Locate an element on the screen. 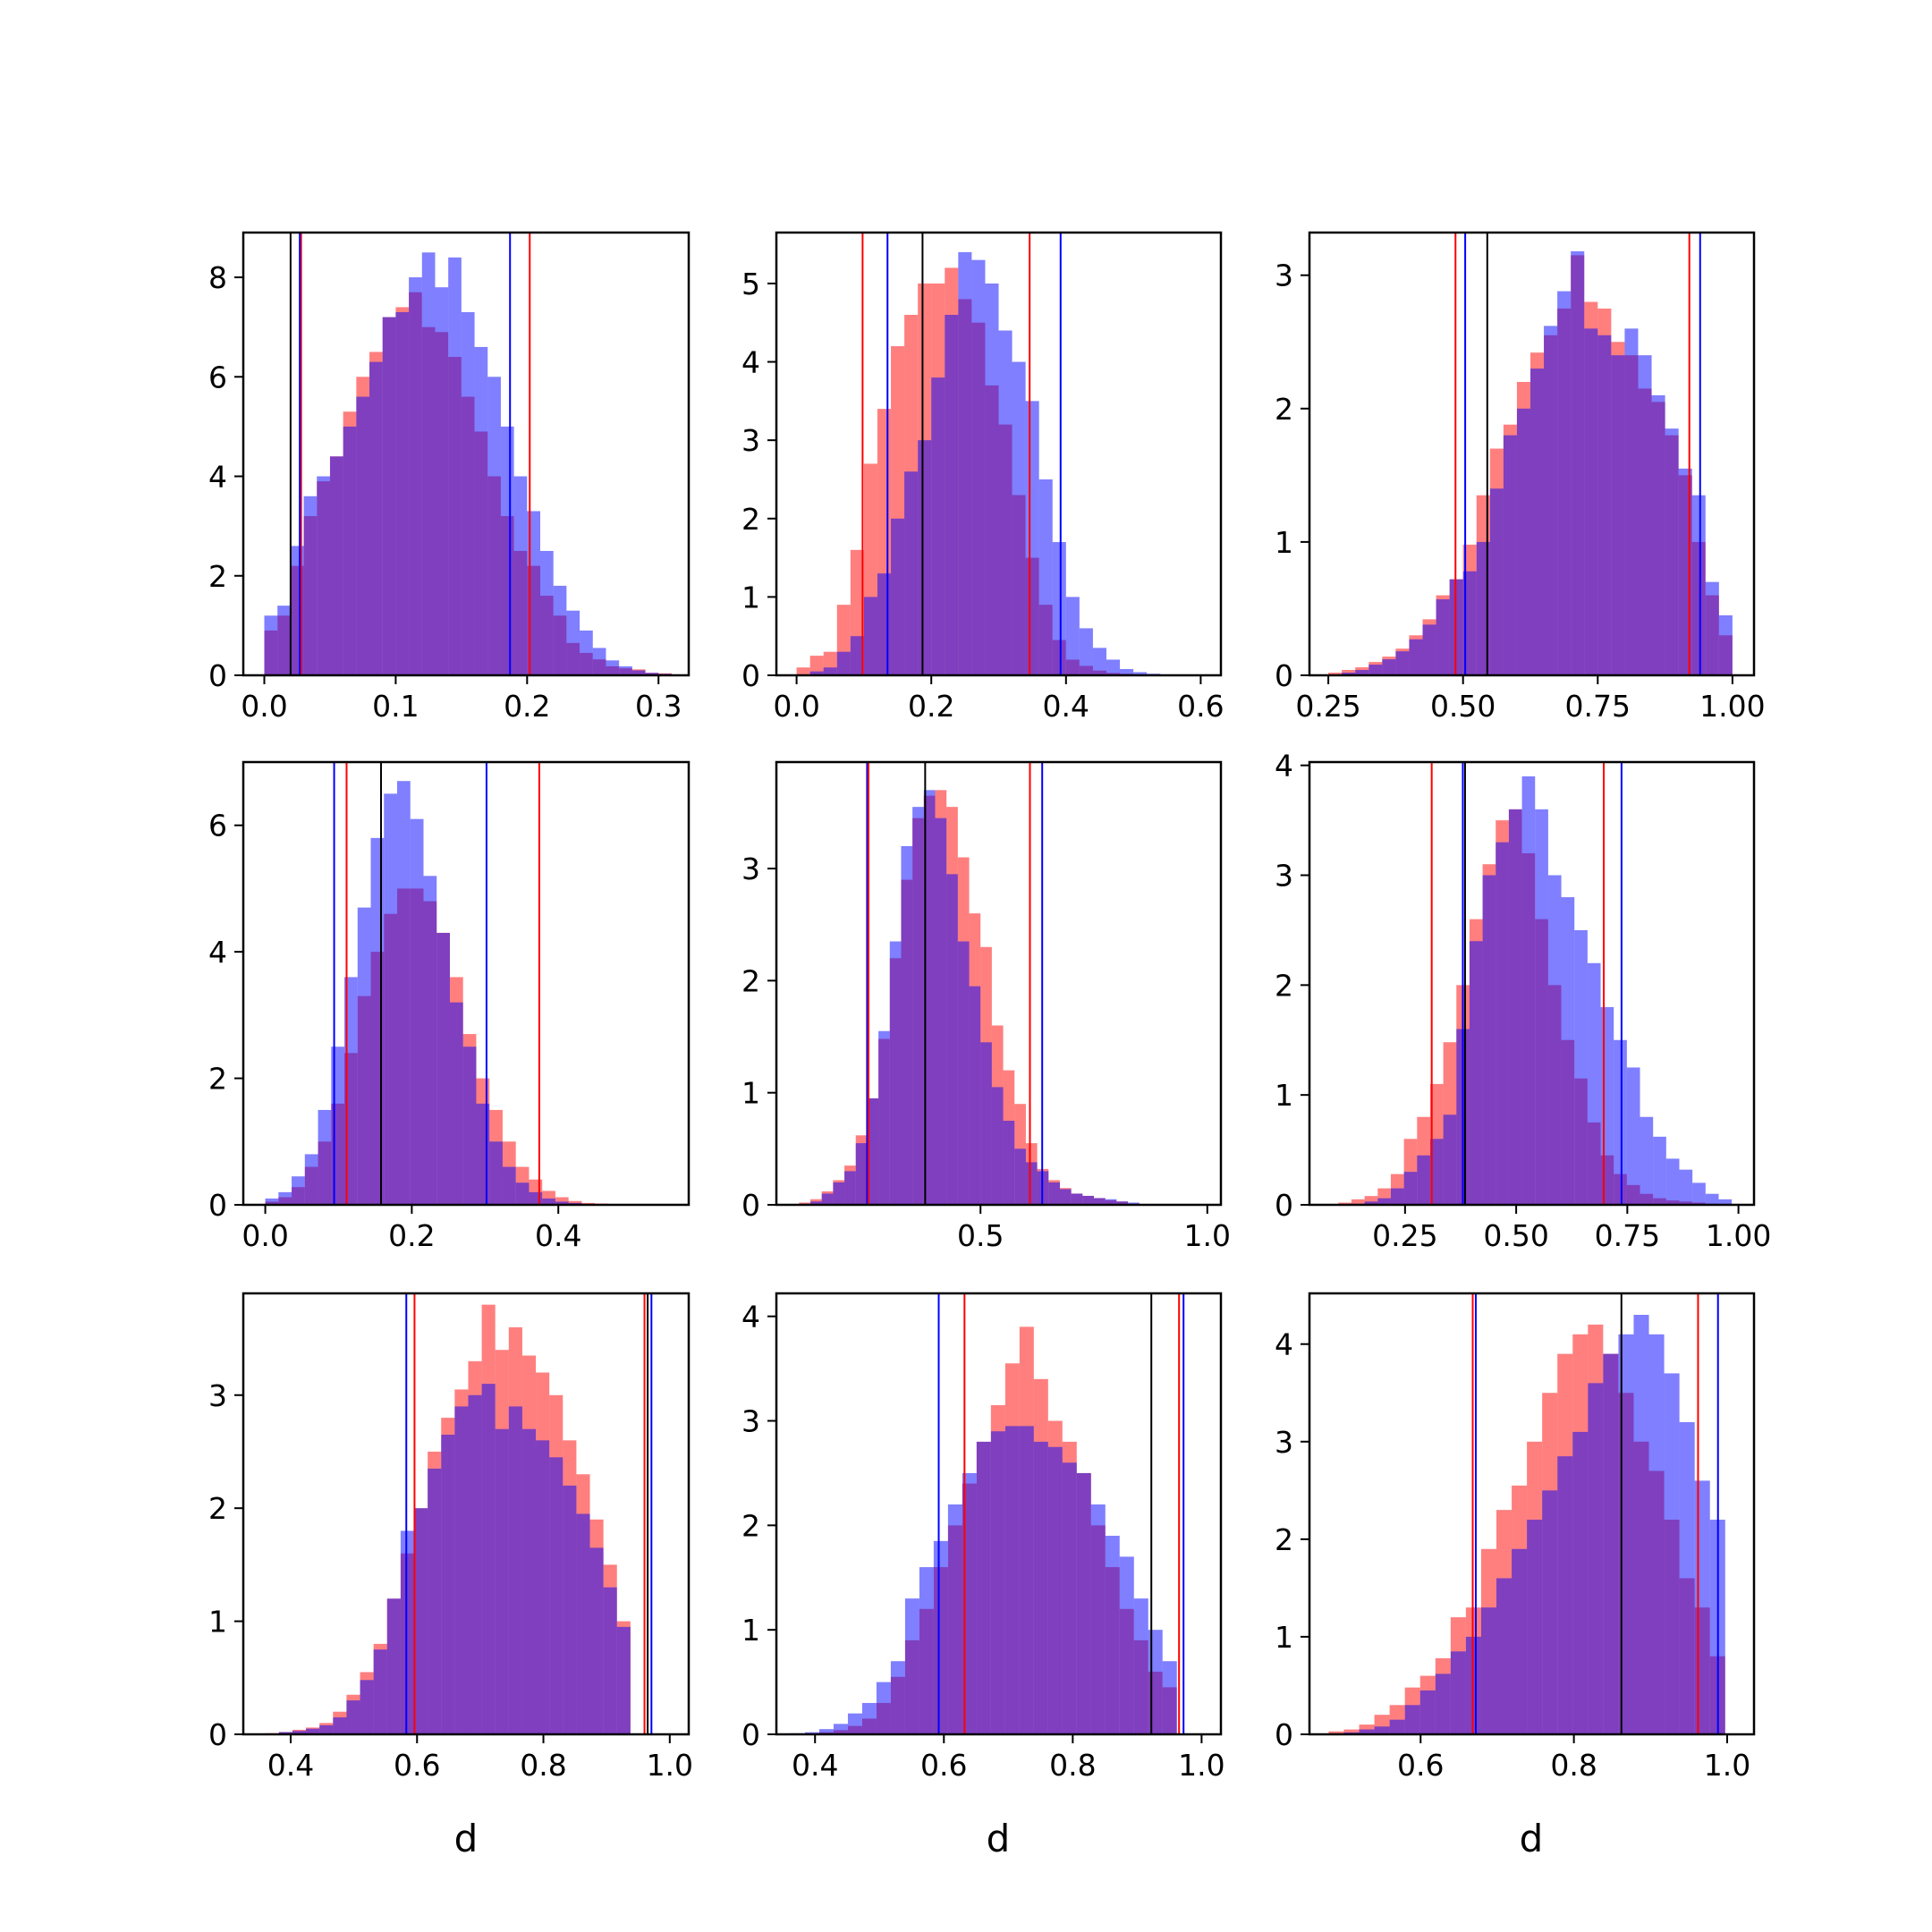 Image resolution: width=1932 pixels, height=1932 pixels. y-tick-label: 4 is located at coordinates (1284, 1344).